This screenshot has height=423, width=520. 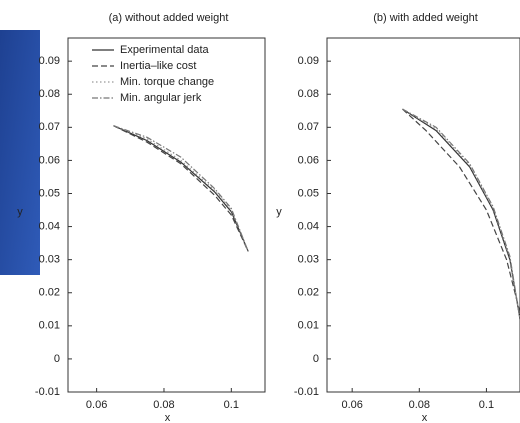 I want to click on legend-label: Inertia–like cost, so click(x=158, y=66).